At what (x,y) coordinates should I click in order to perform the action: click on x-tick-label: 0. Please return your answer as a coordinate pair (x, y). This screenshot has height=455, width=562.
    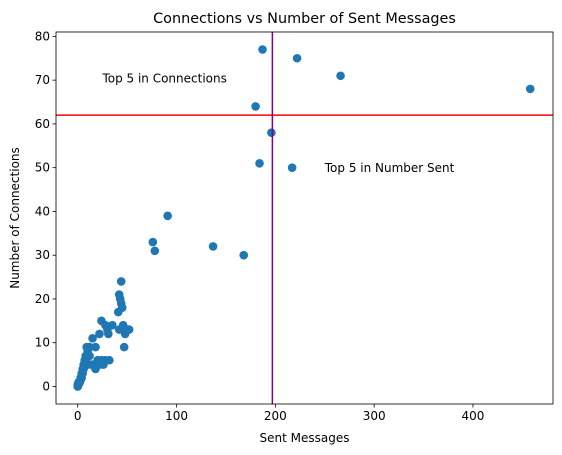
    Looking at the image, I should click on (78, 416).